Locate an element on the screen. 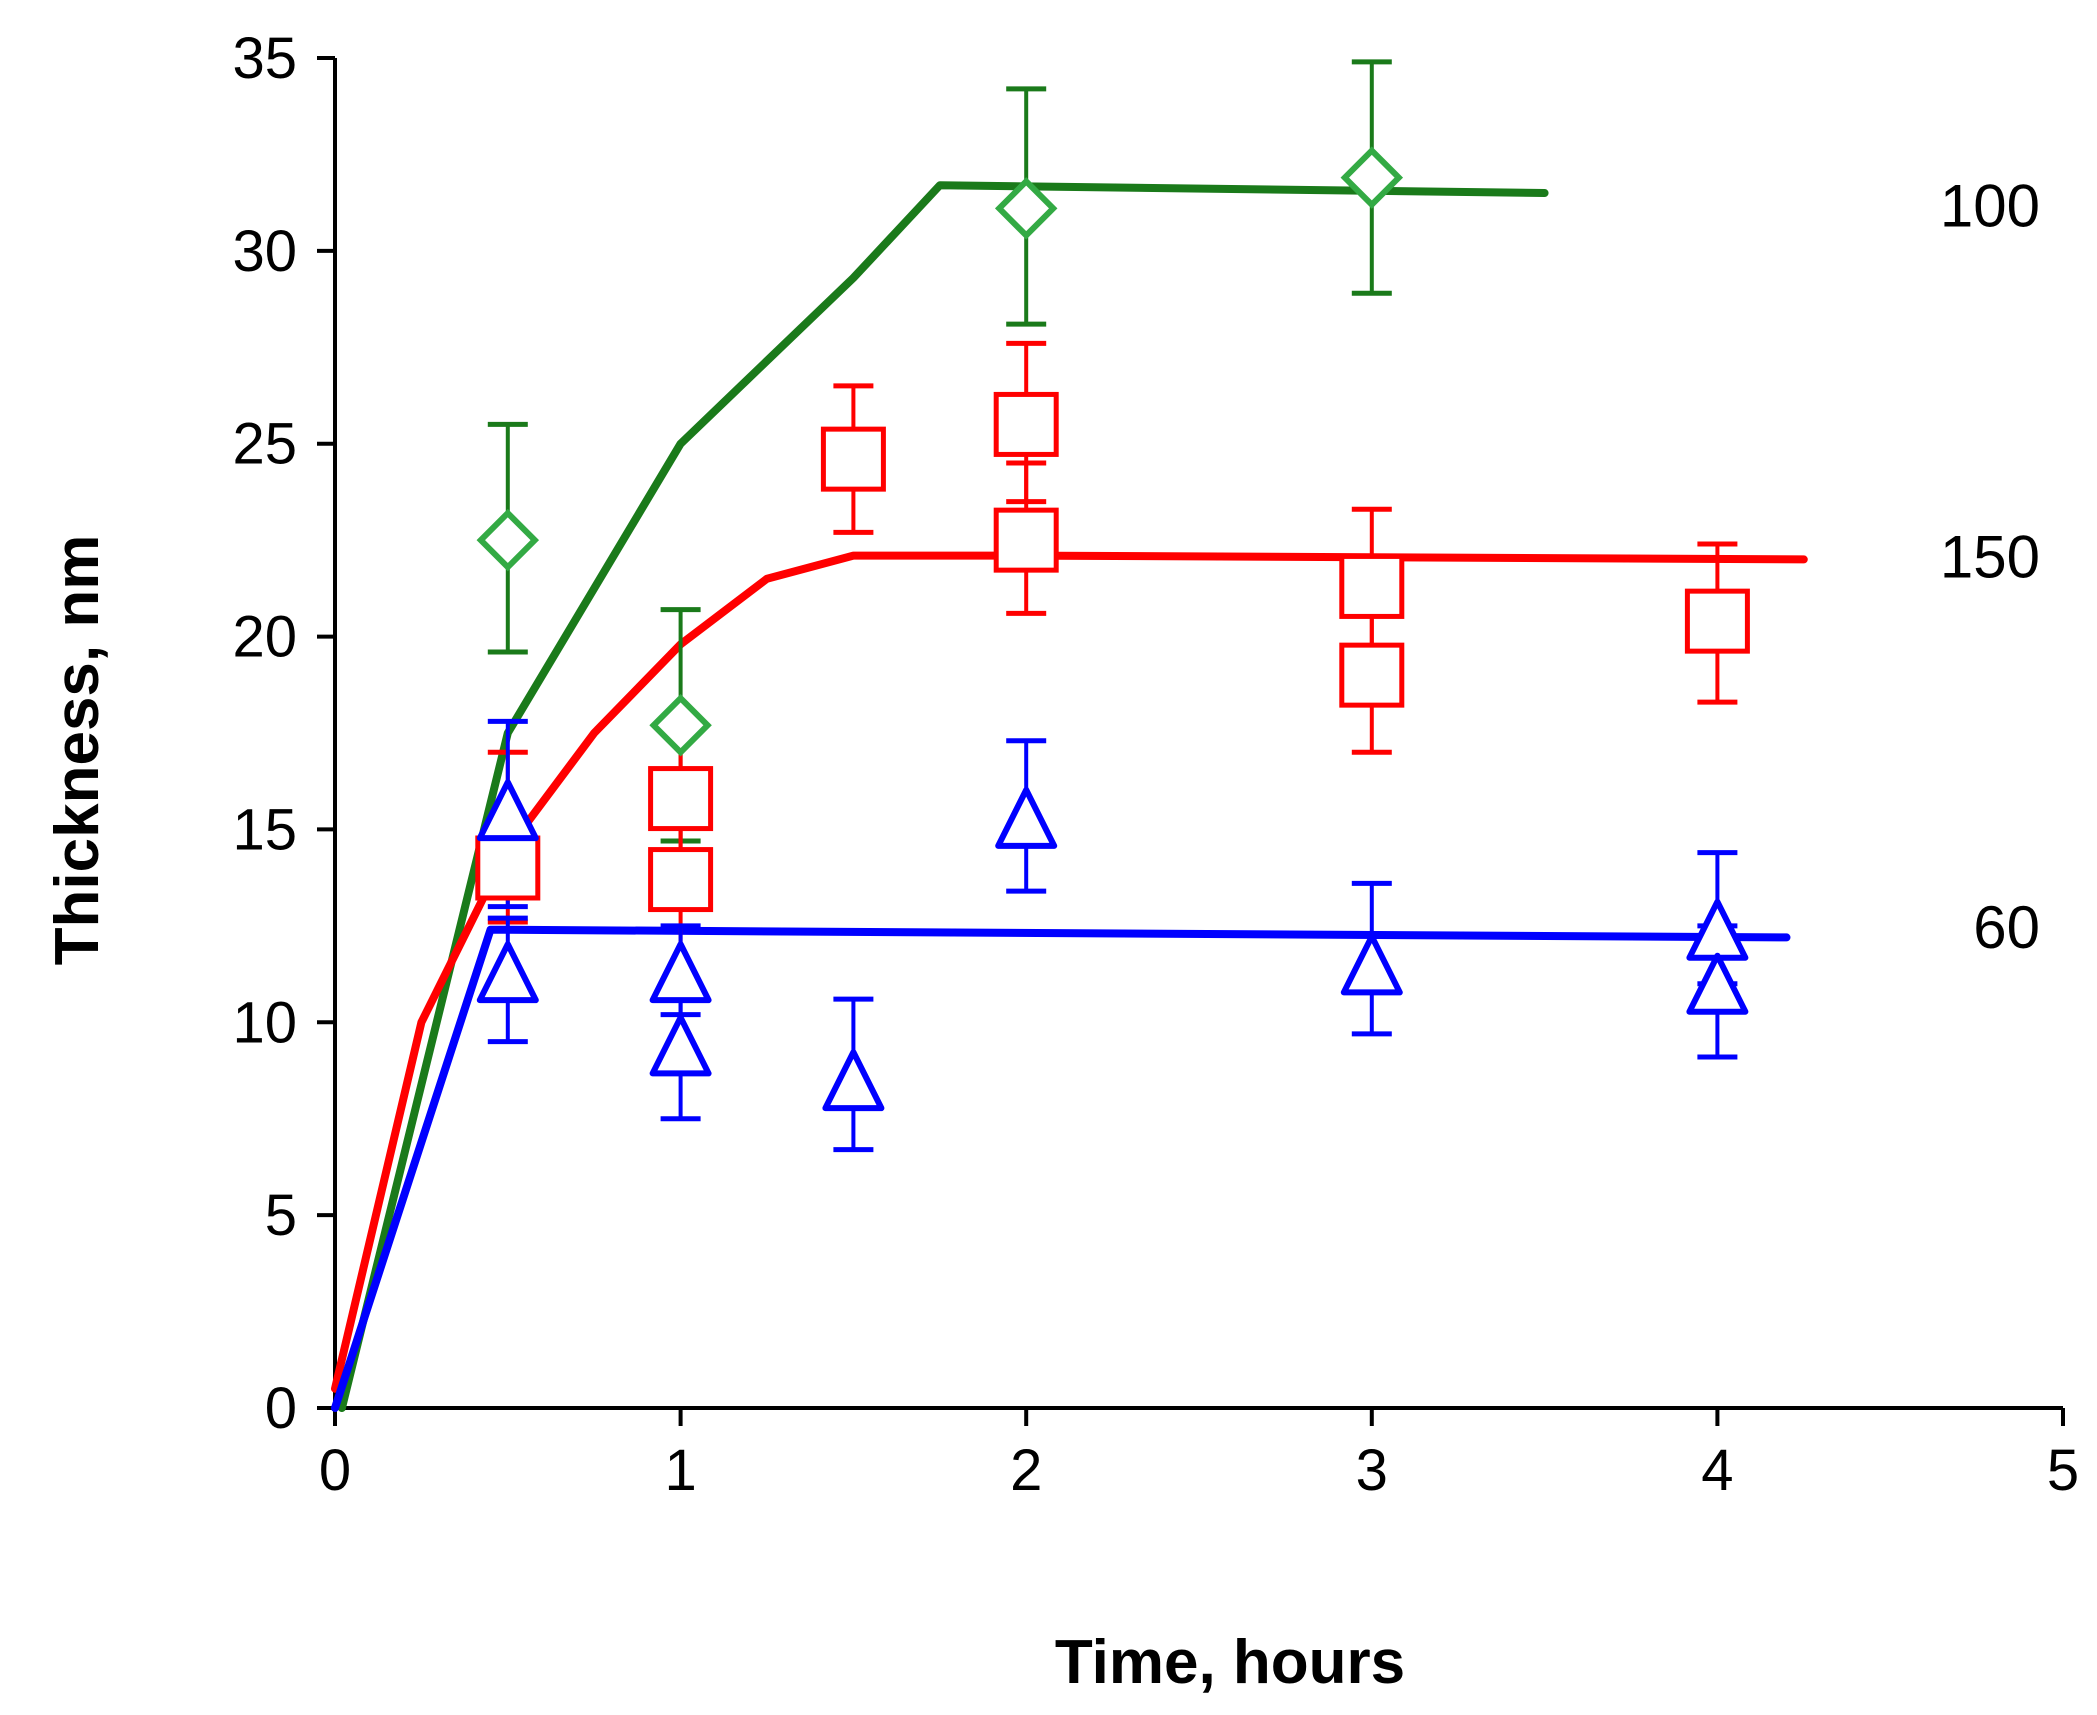 This screenshot has width=2097, height=1715. x-tick-label: 5 is located at coordinates (2063, 1470).